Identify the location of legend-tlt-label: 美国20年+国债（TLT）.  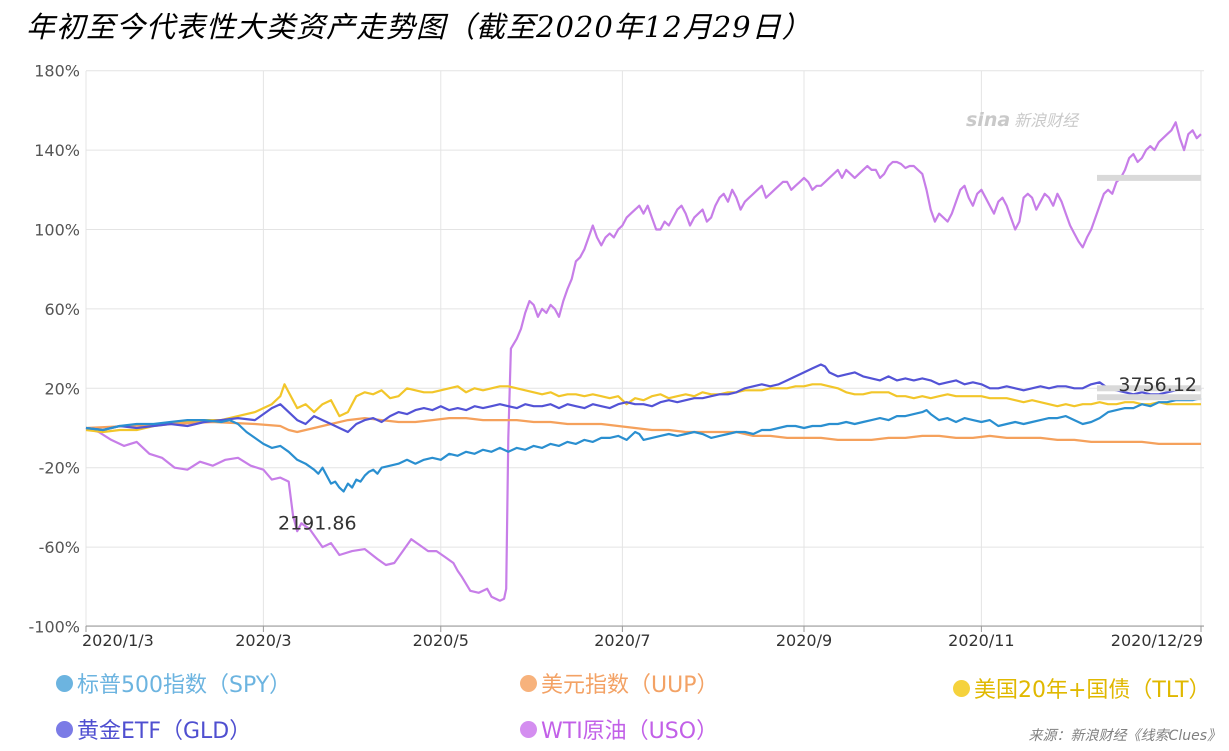
(1092, 690).